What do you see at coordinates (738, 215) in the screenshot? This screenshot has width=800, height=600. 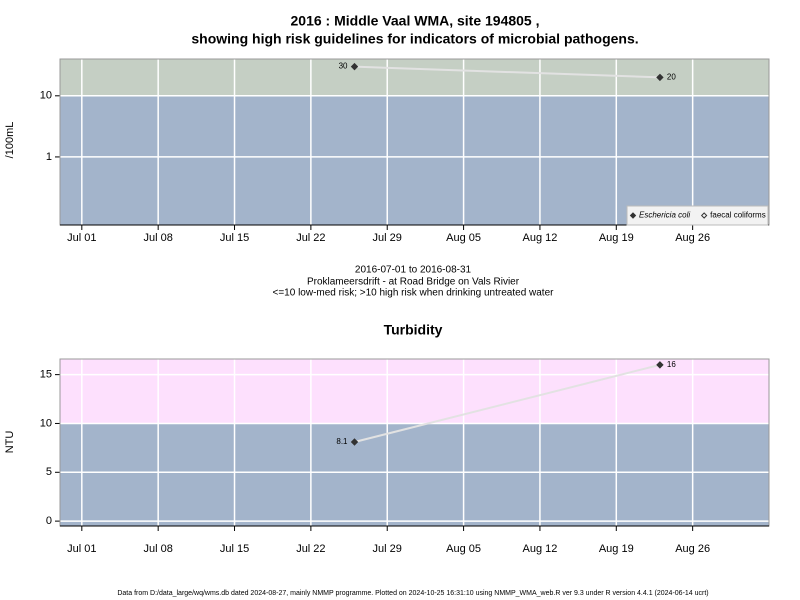 I see `legend-label: faecal coliforms` at bounding box center [738, 215].